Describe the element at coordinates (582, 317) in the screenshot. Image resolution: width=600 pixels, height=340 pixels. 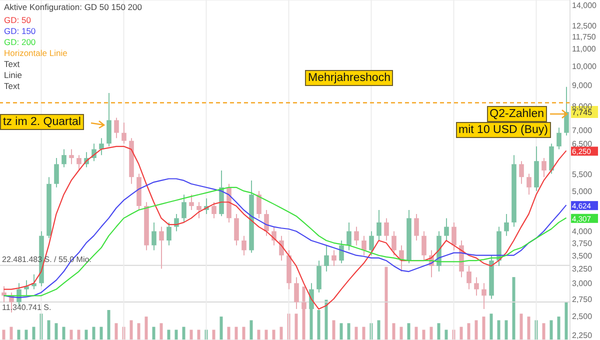
I see `y-tick-label: 2,500` at that location.